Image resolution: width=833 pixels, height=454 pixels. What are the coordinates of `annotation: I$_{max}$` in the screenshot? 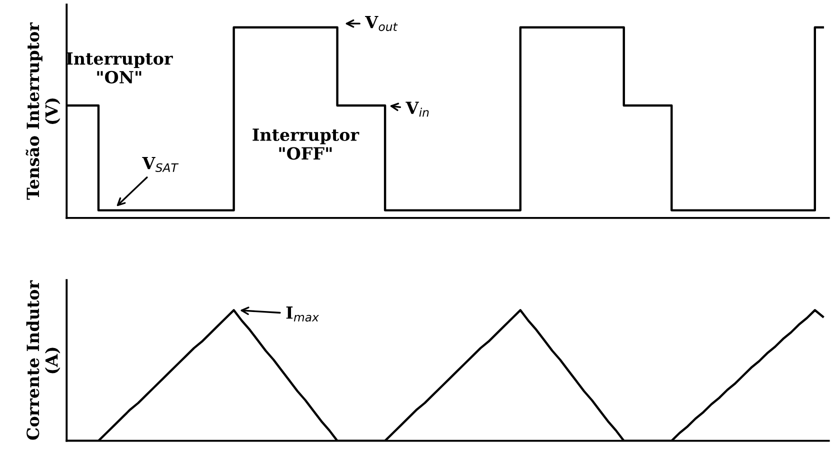 It's located at (303, 314).